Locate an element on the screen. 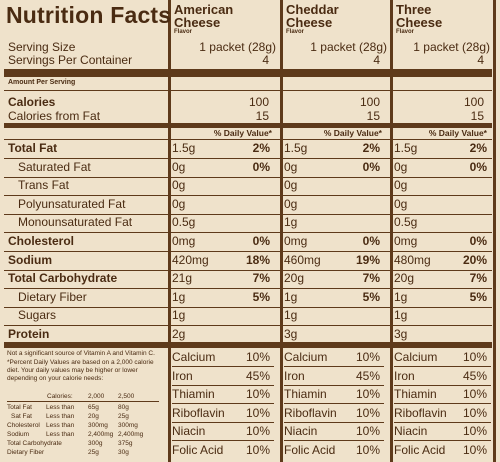 Image resolution: width=500 pixels, height=462 pixels. daily-values-header-label: Calories: is located at coordinates (60, 396).